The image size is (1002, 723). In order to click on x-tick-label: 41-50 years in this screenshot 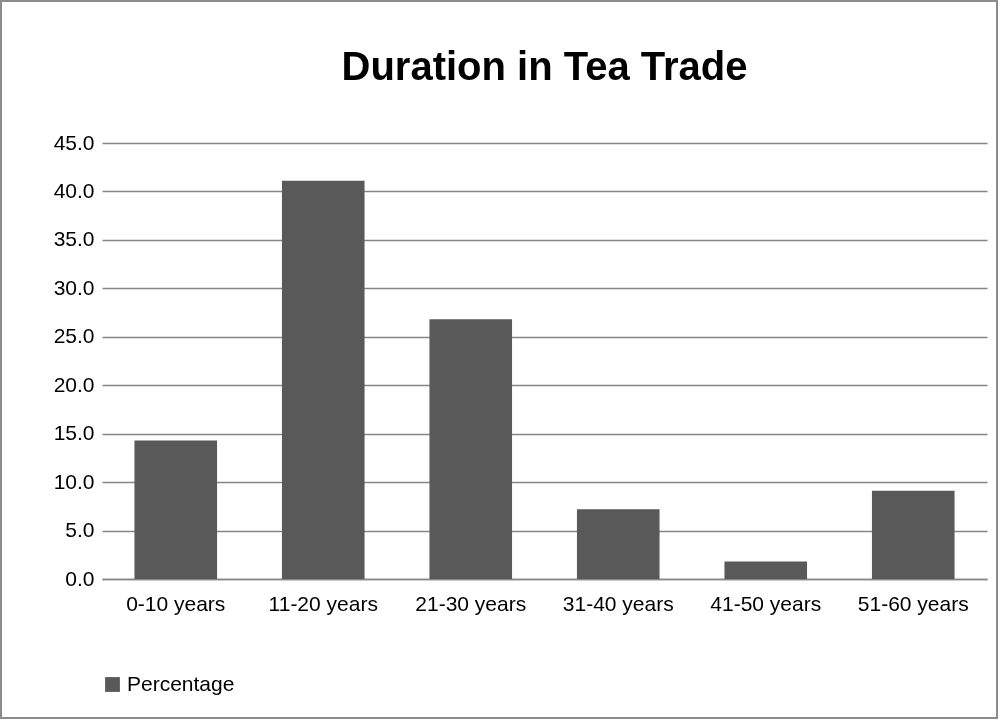, I will do `click(766, 603)`.